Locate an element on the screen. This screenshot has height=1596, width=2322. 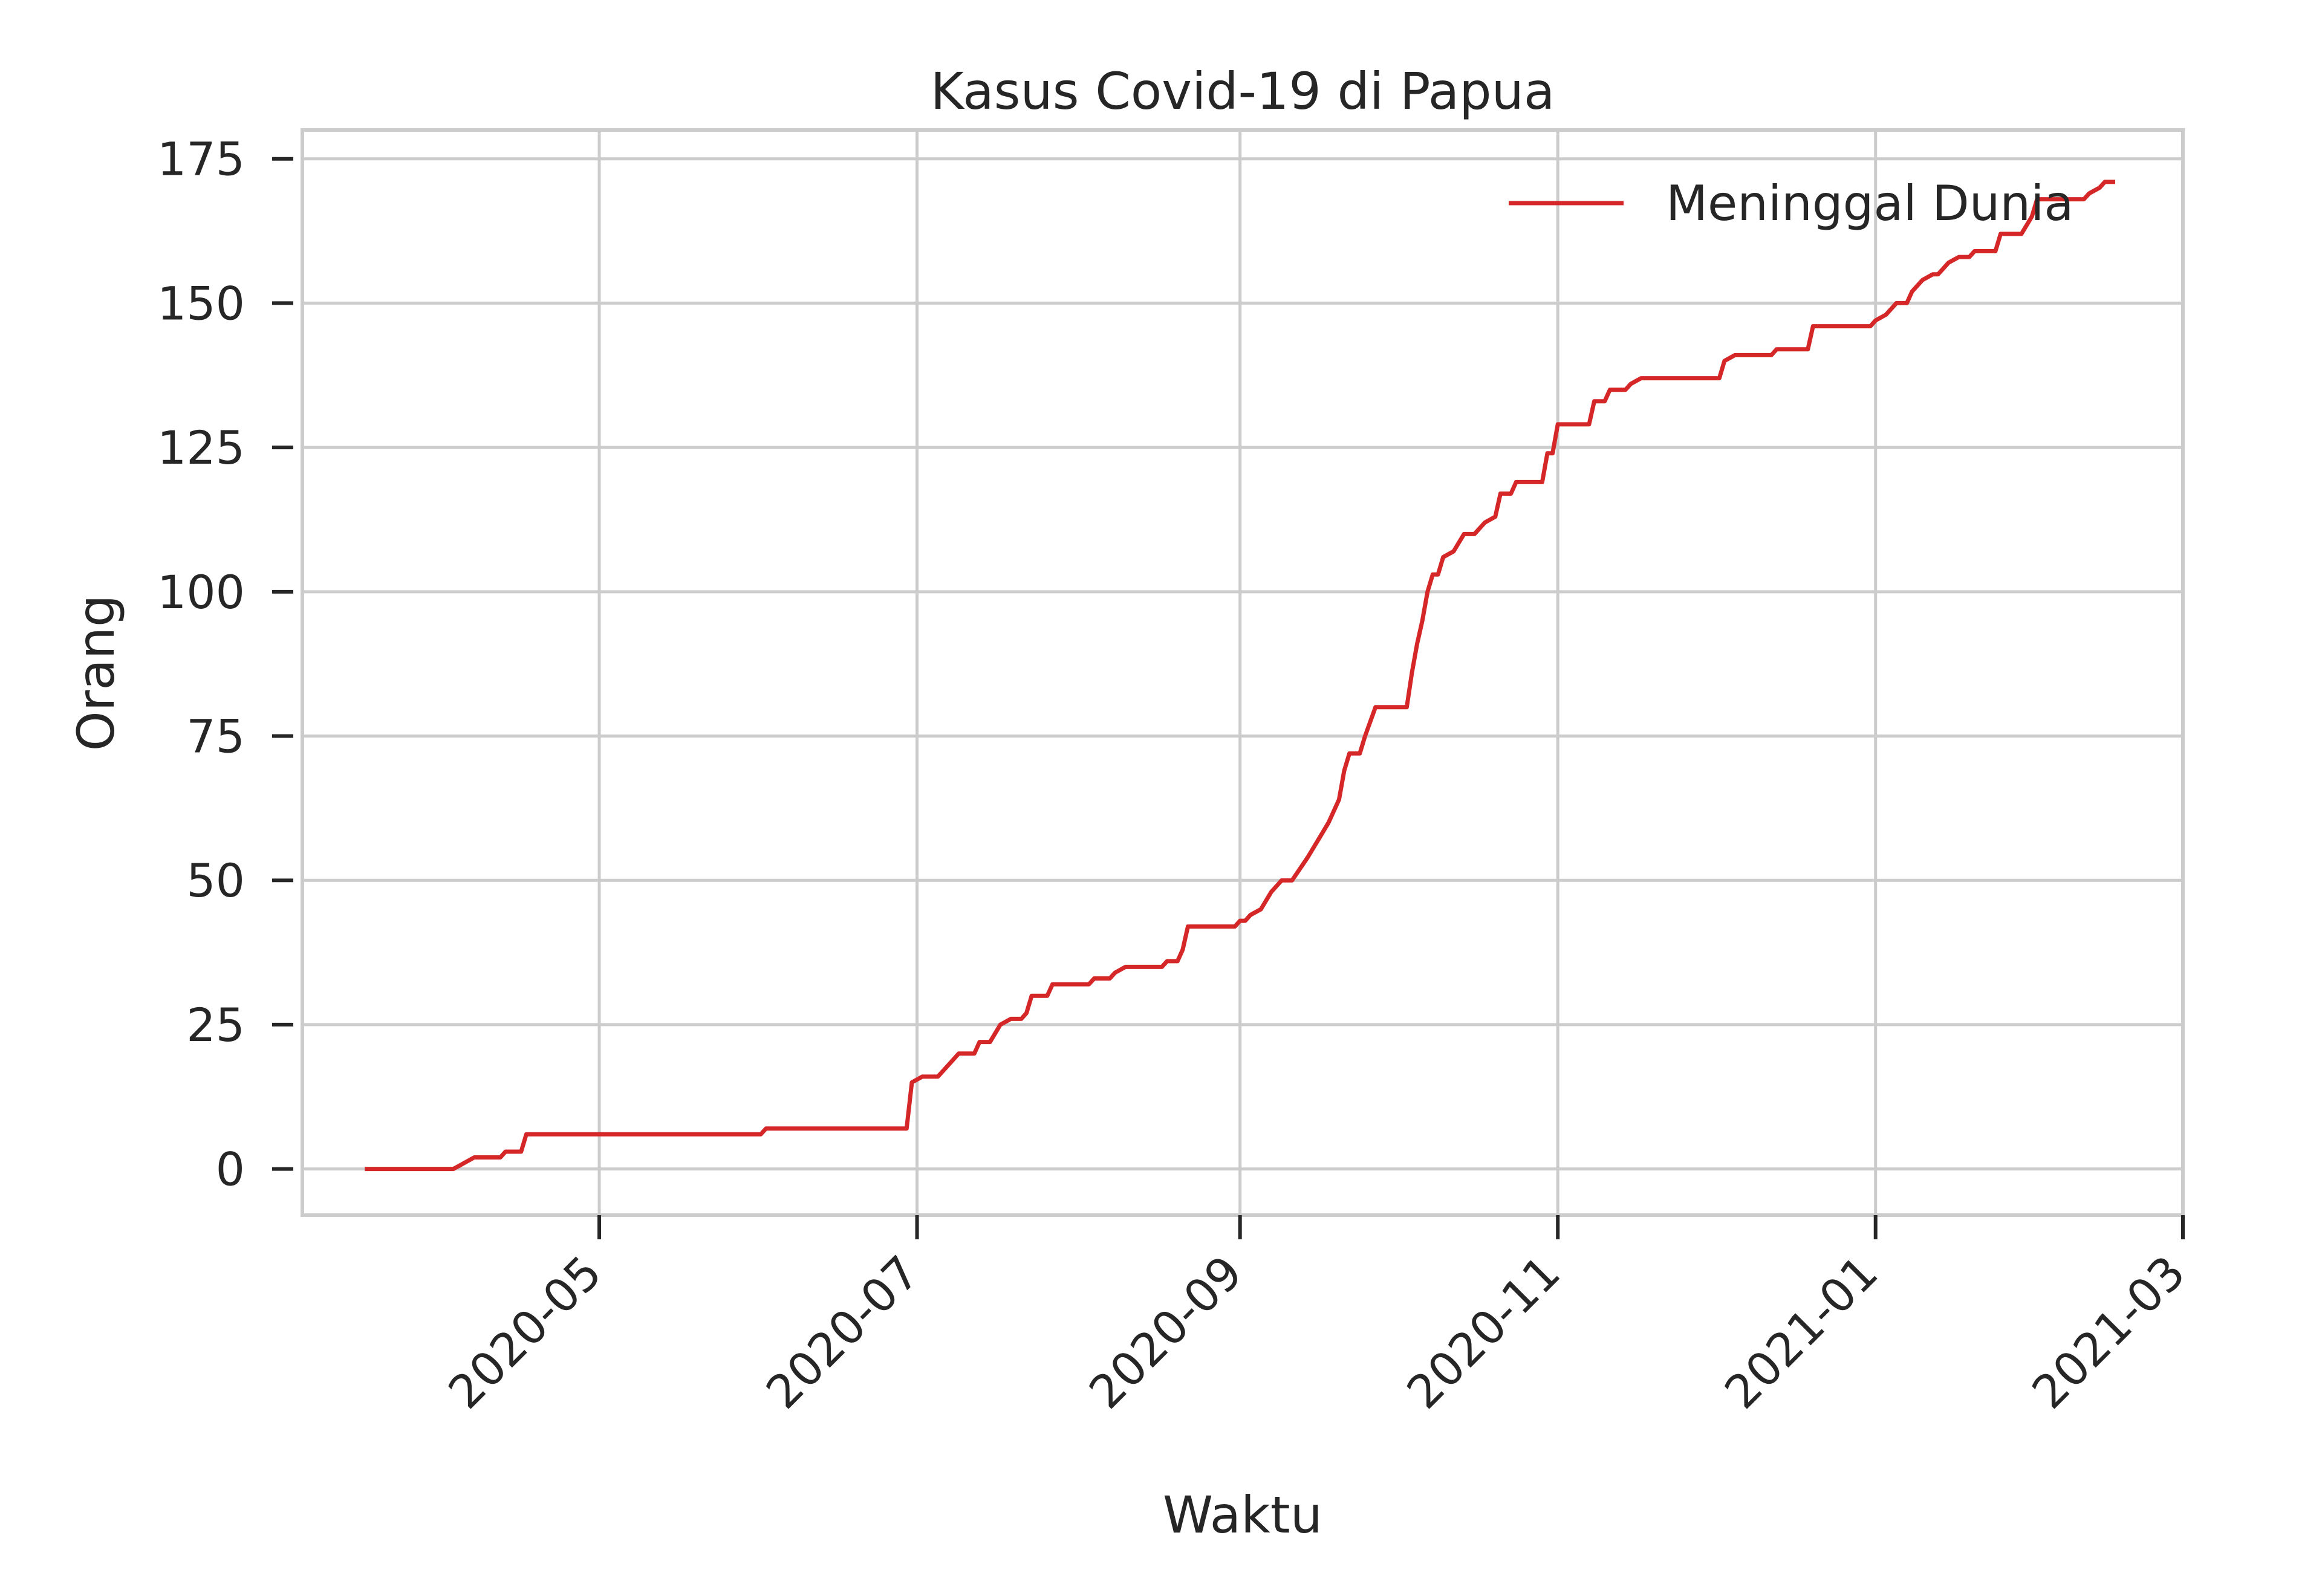
legend-label-meninggal-dunia: Meninggal Dunia is located at coordinates (1869, 203).